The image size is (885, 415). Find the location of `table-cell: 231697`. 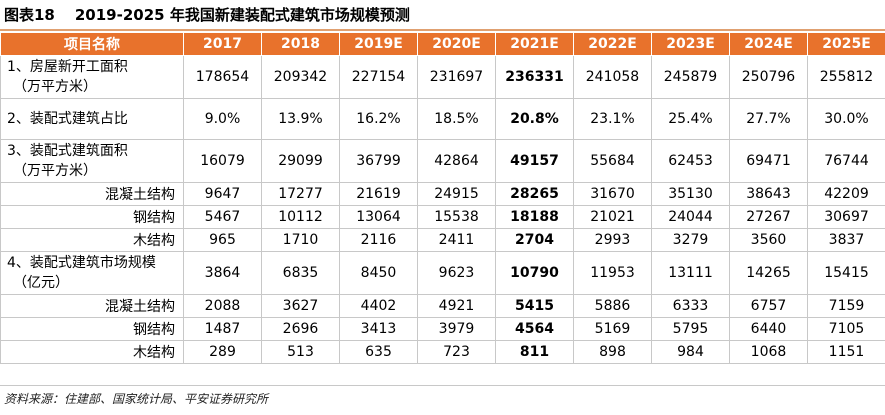

table-cell: 231697 is located at coordinates (456, 77).